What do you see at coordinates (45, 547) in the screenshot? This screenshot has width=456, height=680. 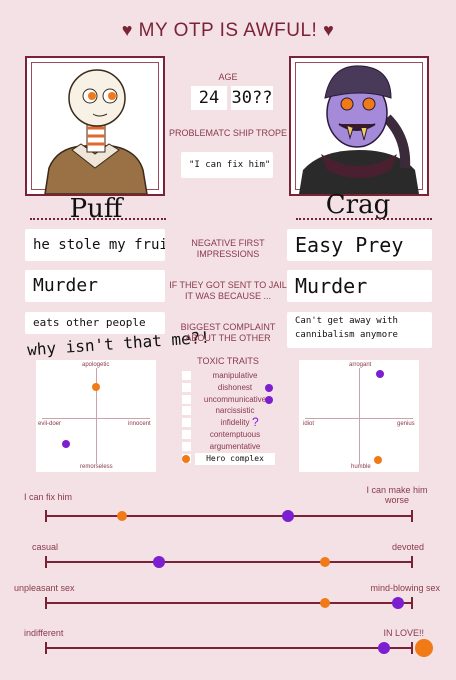 I see `slider-left-label: casual` at bounding box center [45, 547].